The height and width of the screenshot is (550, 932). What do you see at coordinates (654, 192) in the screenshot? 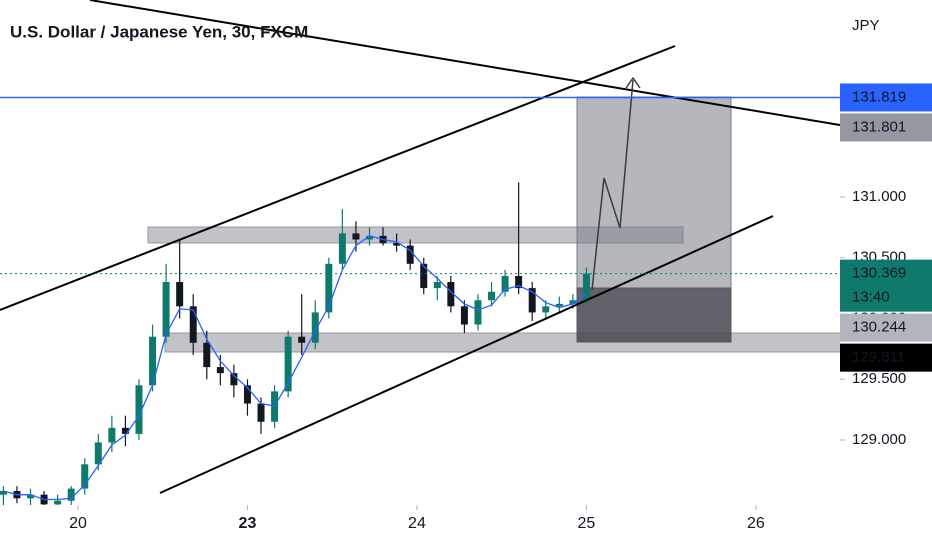
I see `target-box` at bounding box center [654, 192].